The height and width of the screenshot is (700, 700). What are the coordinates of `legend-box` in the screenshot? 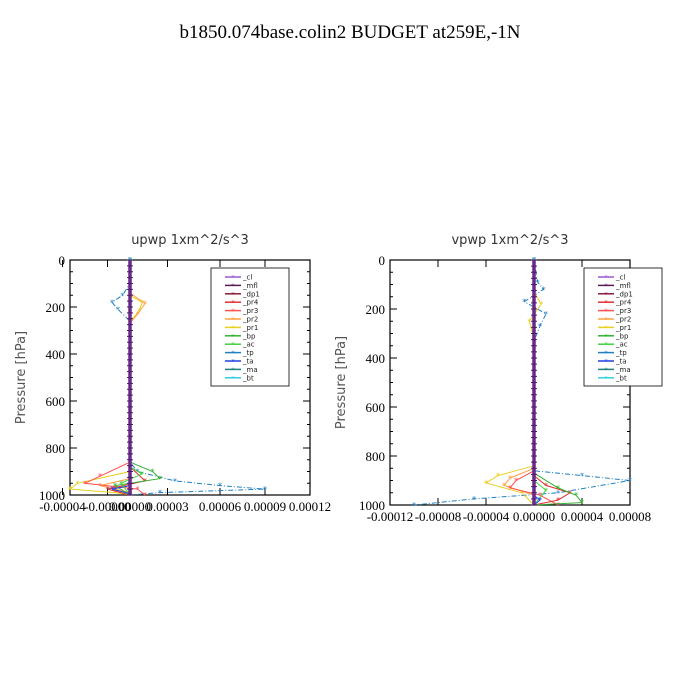 It's located at (623, 327).